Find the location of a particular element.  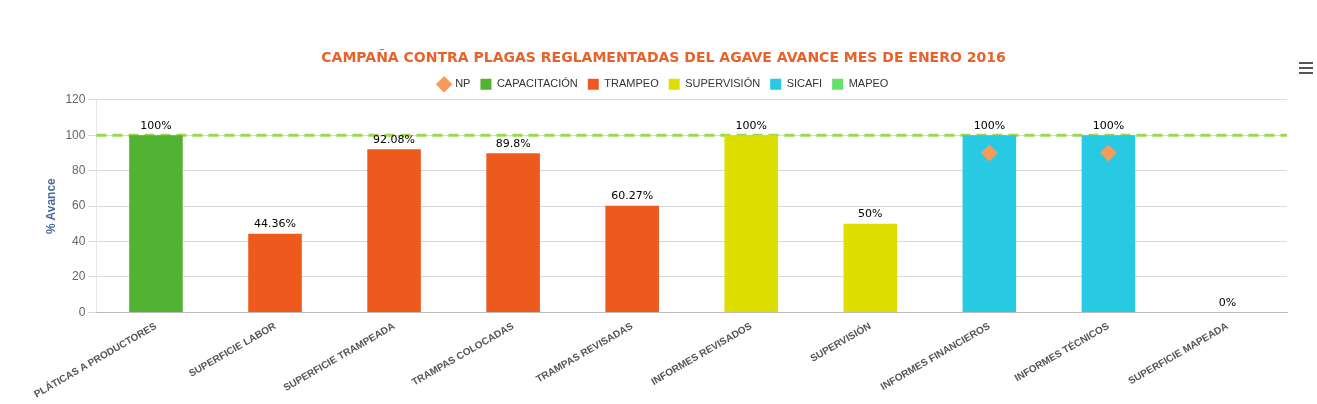

data-label: 92.08% is located at coordinates (394, 139).